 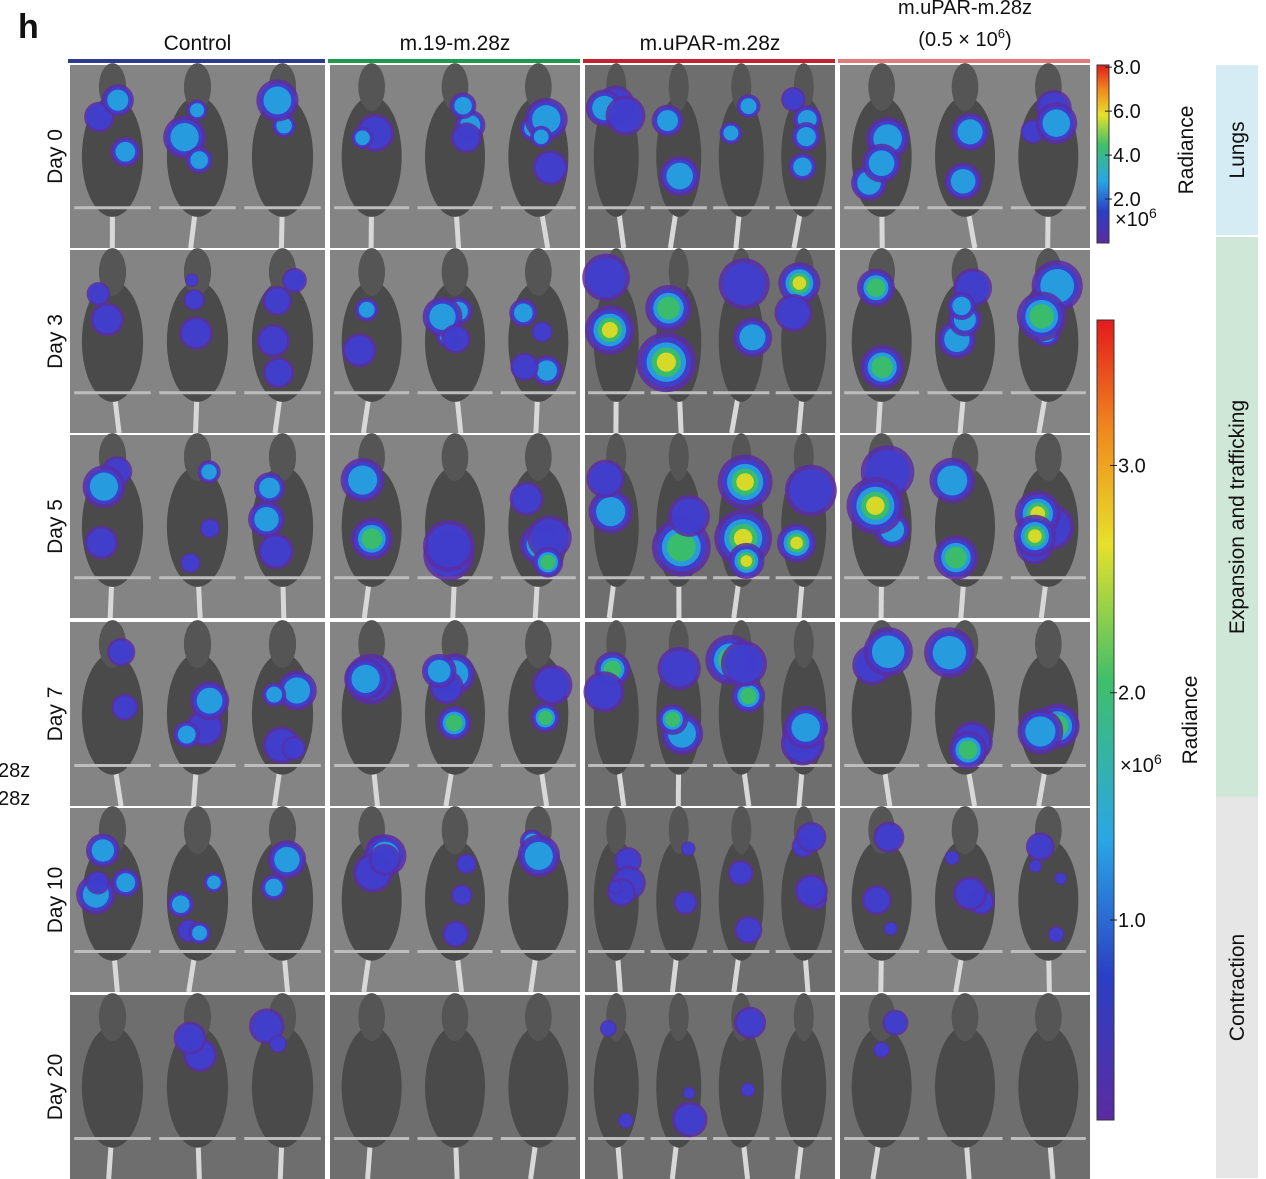 I want to click on row-label: Day 0, so click(x=55, y=156).